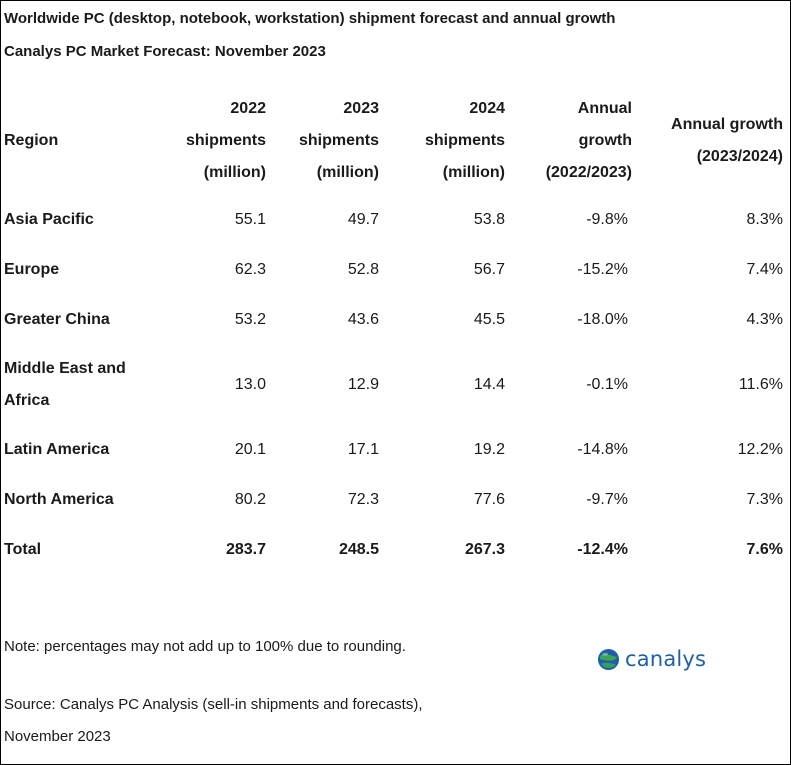 The image size is (791, 765). What do you see at coordinates (760, 384) in the screenshot?
I see `growth-cell: 11.6%` at bounding box center [760, 384].